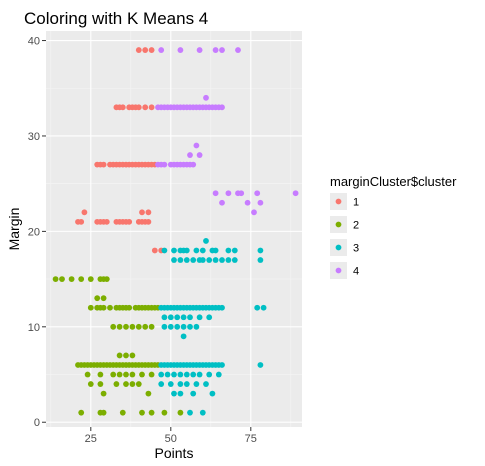 Image resolution: width=485 pixels, height=466 pixels. I want to click on x-tick-label: 75, so click(251, 439).